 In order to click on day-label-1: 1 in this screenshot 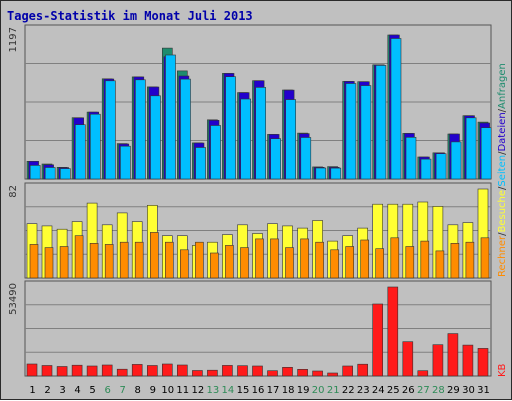, I will do `click(32, 390)`.